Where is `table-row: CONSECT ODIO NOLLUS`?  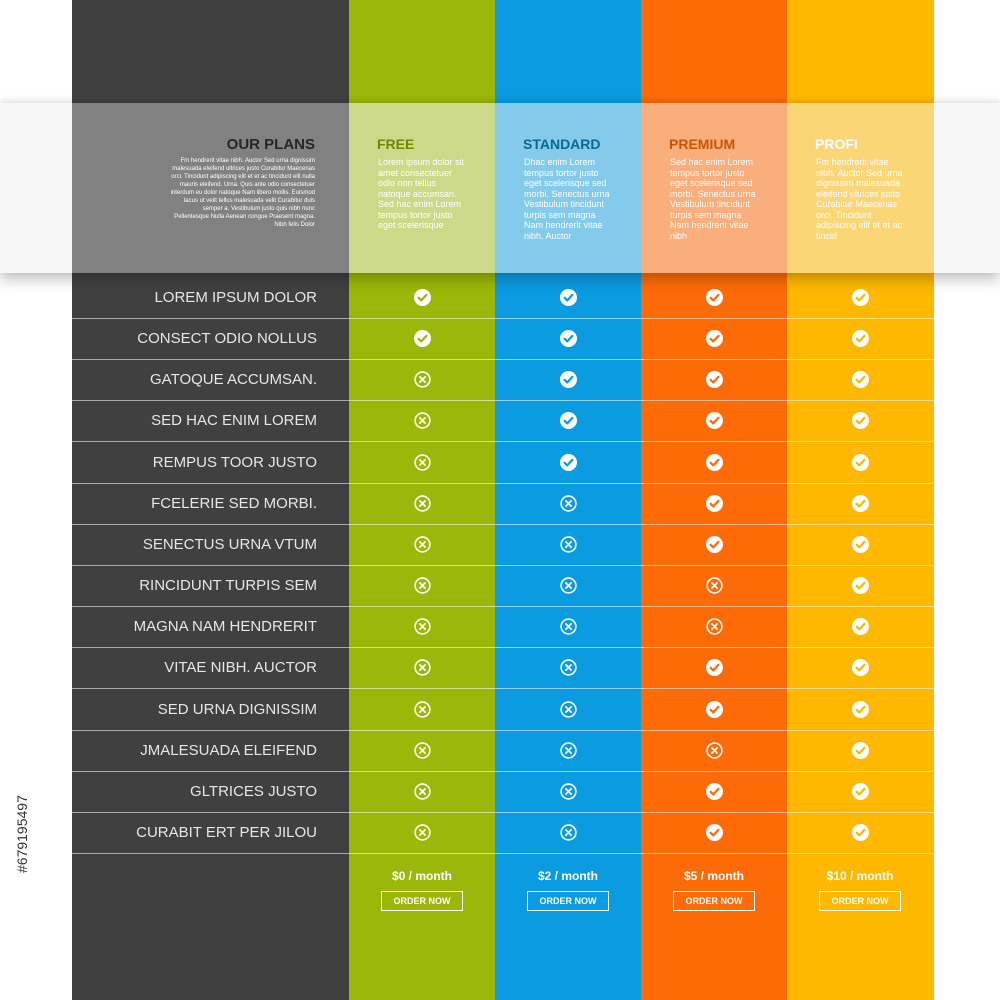
table-row: CONSECT ODIO NOLLUS is located at coordinates (503, 339).